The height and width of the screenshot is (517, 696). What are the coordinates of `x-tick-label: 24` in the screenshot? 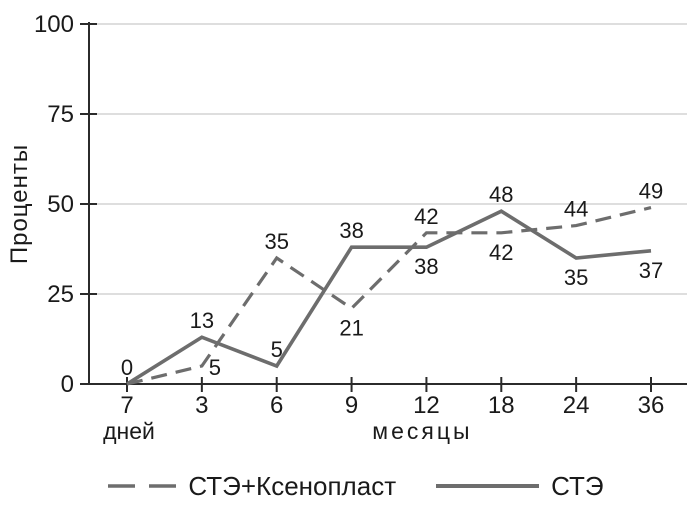 It's located at (576, 405).